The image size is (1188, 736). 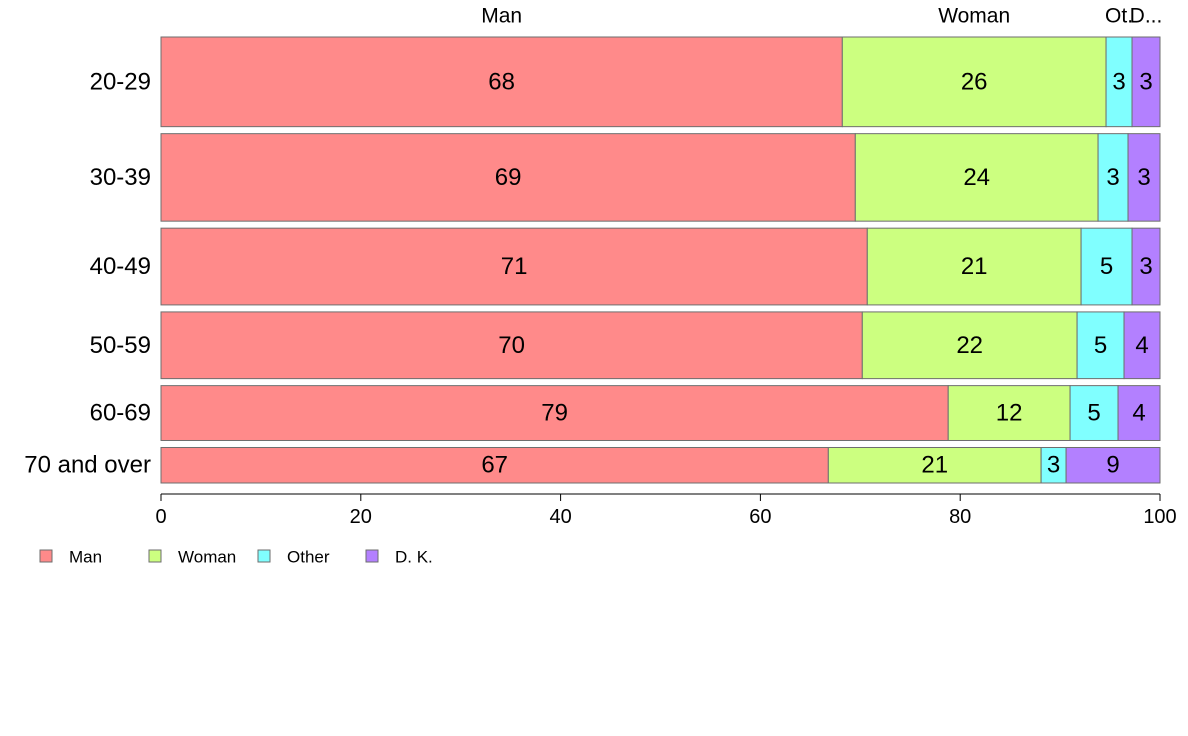 What do you see at coordinates (974, 16) in the screenshot?
I see `top-series-label: Woman` at bounding box center [974, 16].